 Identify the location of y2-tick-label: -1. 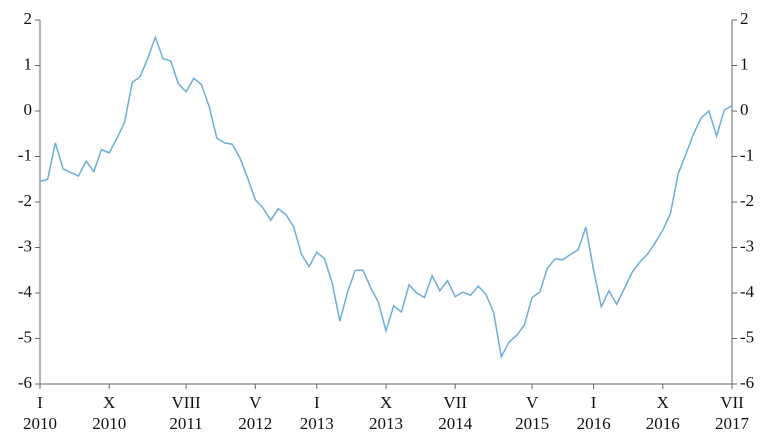
(747, 154).